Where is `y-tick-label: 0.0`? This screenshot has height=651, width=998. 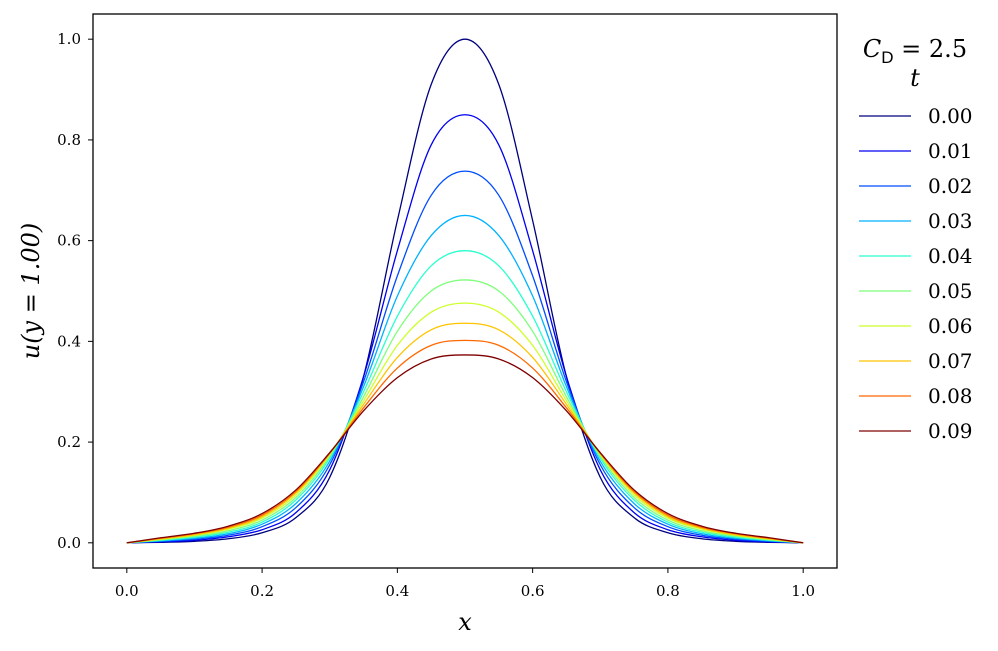
y-tick-label: 0.0 is located at coordinates (69, 543).